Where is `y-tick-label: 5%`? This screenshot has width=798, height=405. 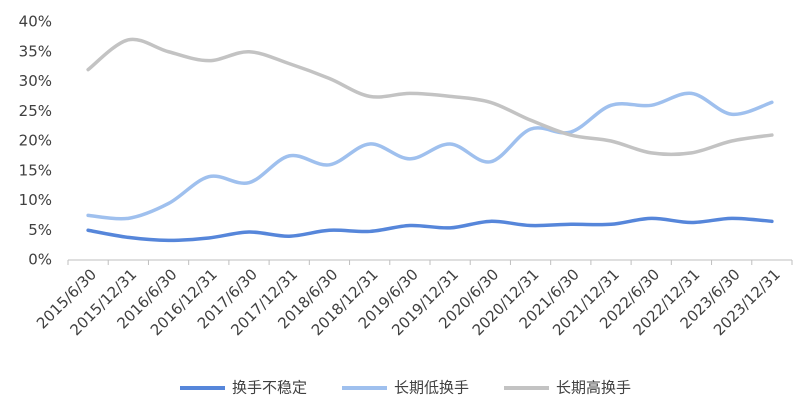
y-tick-label: 5% is located at coordinates (40, 230).